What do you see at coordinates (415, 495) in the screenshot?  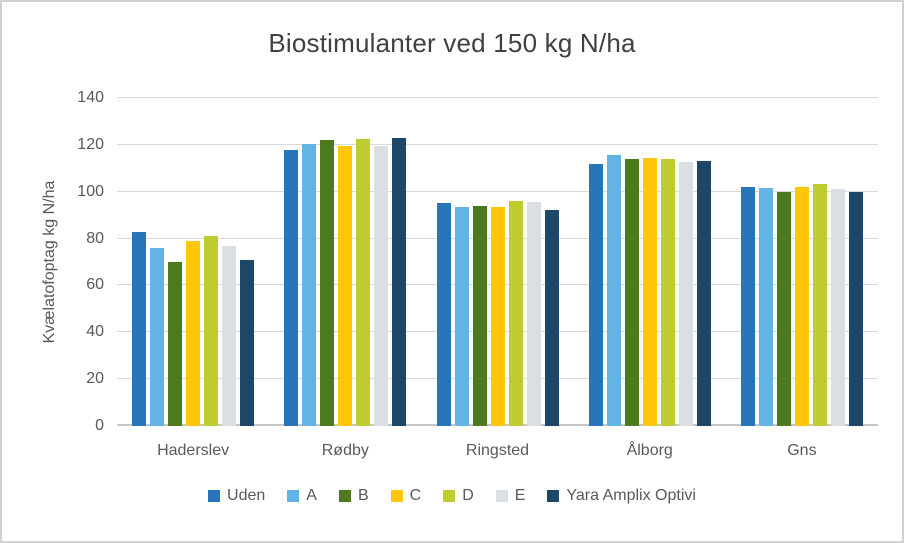 I see `legend-label: C` at bounding box center [415, 495].